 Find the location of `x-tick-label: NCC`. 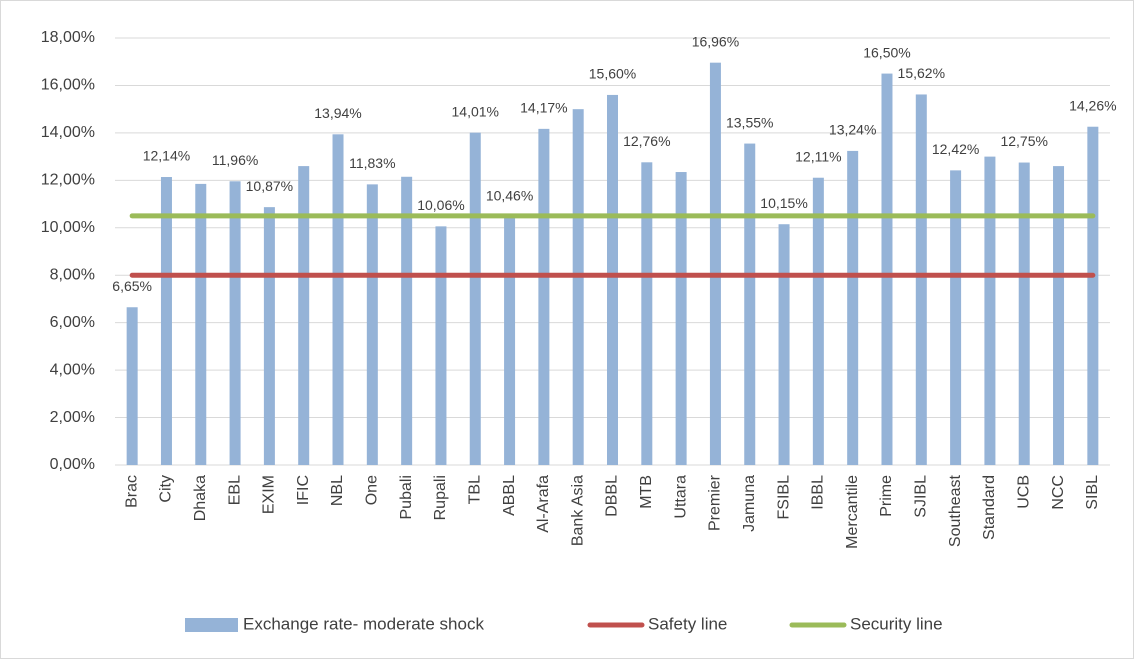

x-tick-label: NCC is located at coordinates (1058, 492).